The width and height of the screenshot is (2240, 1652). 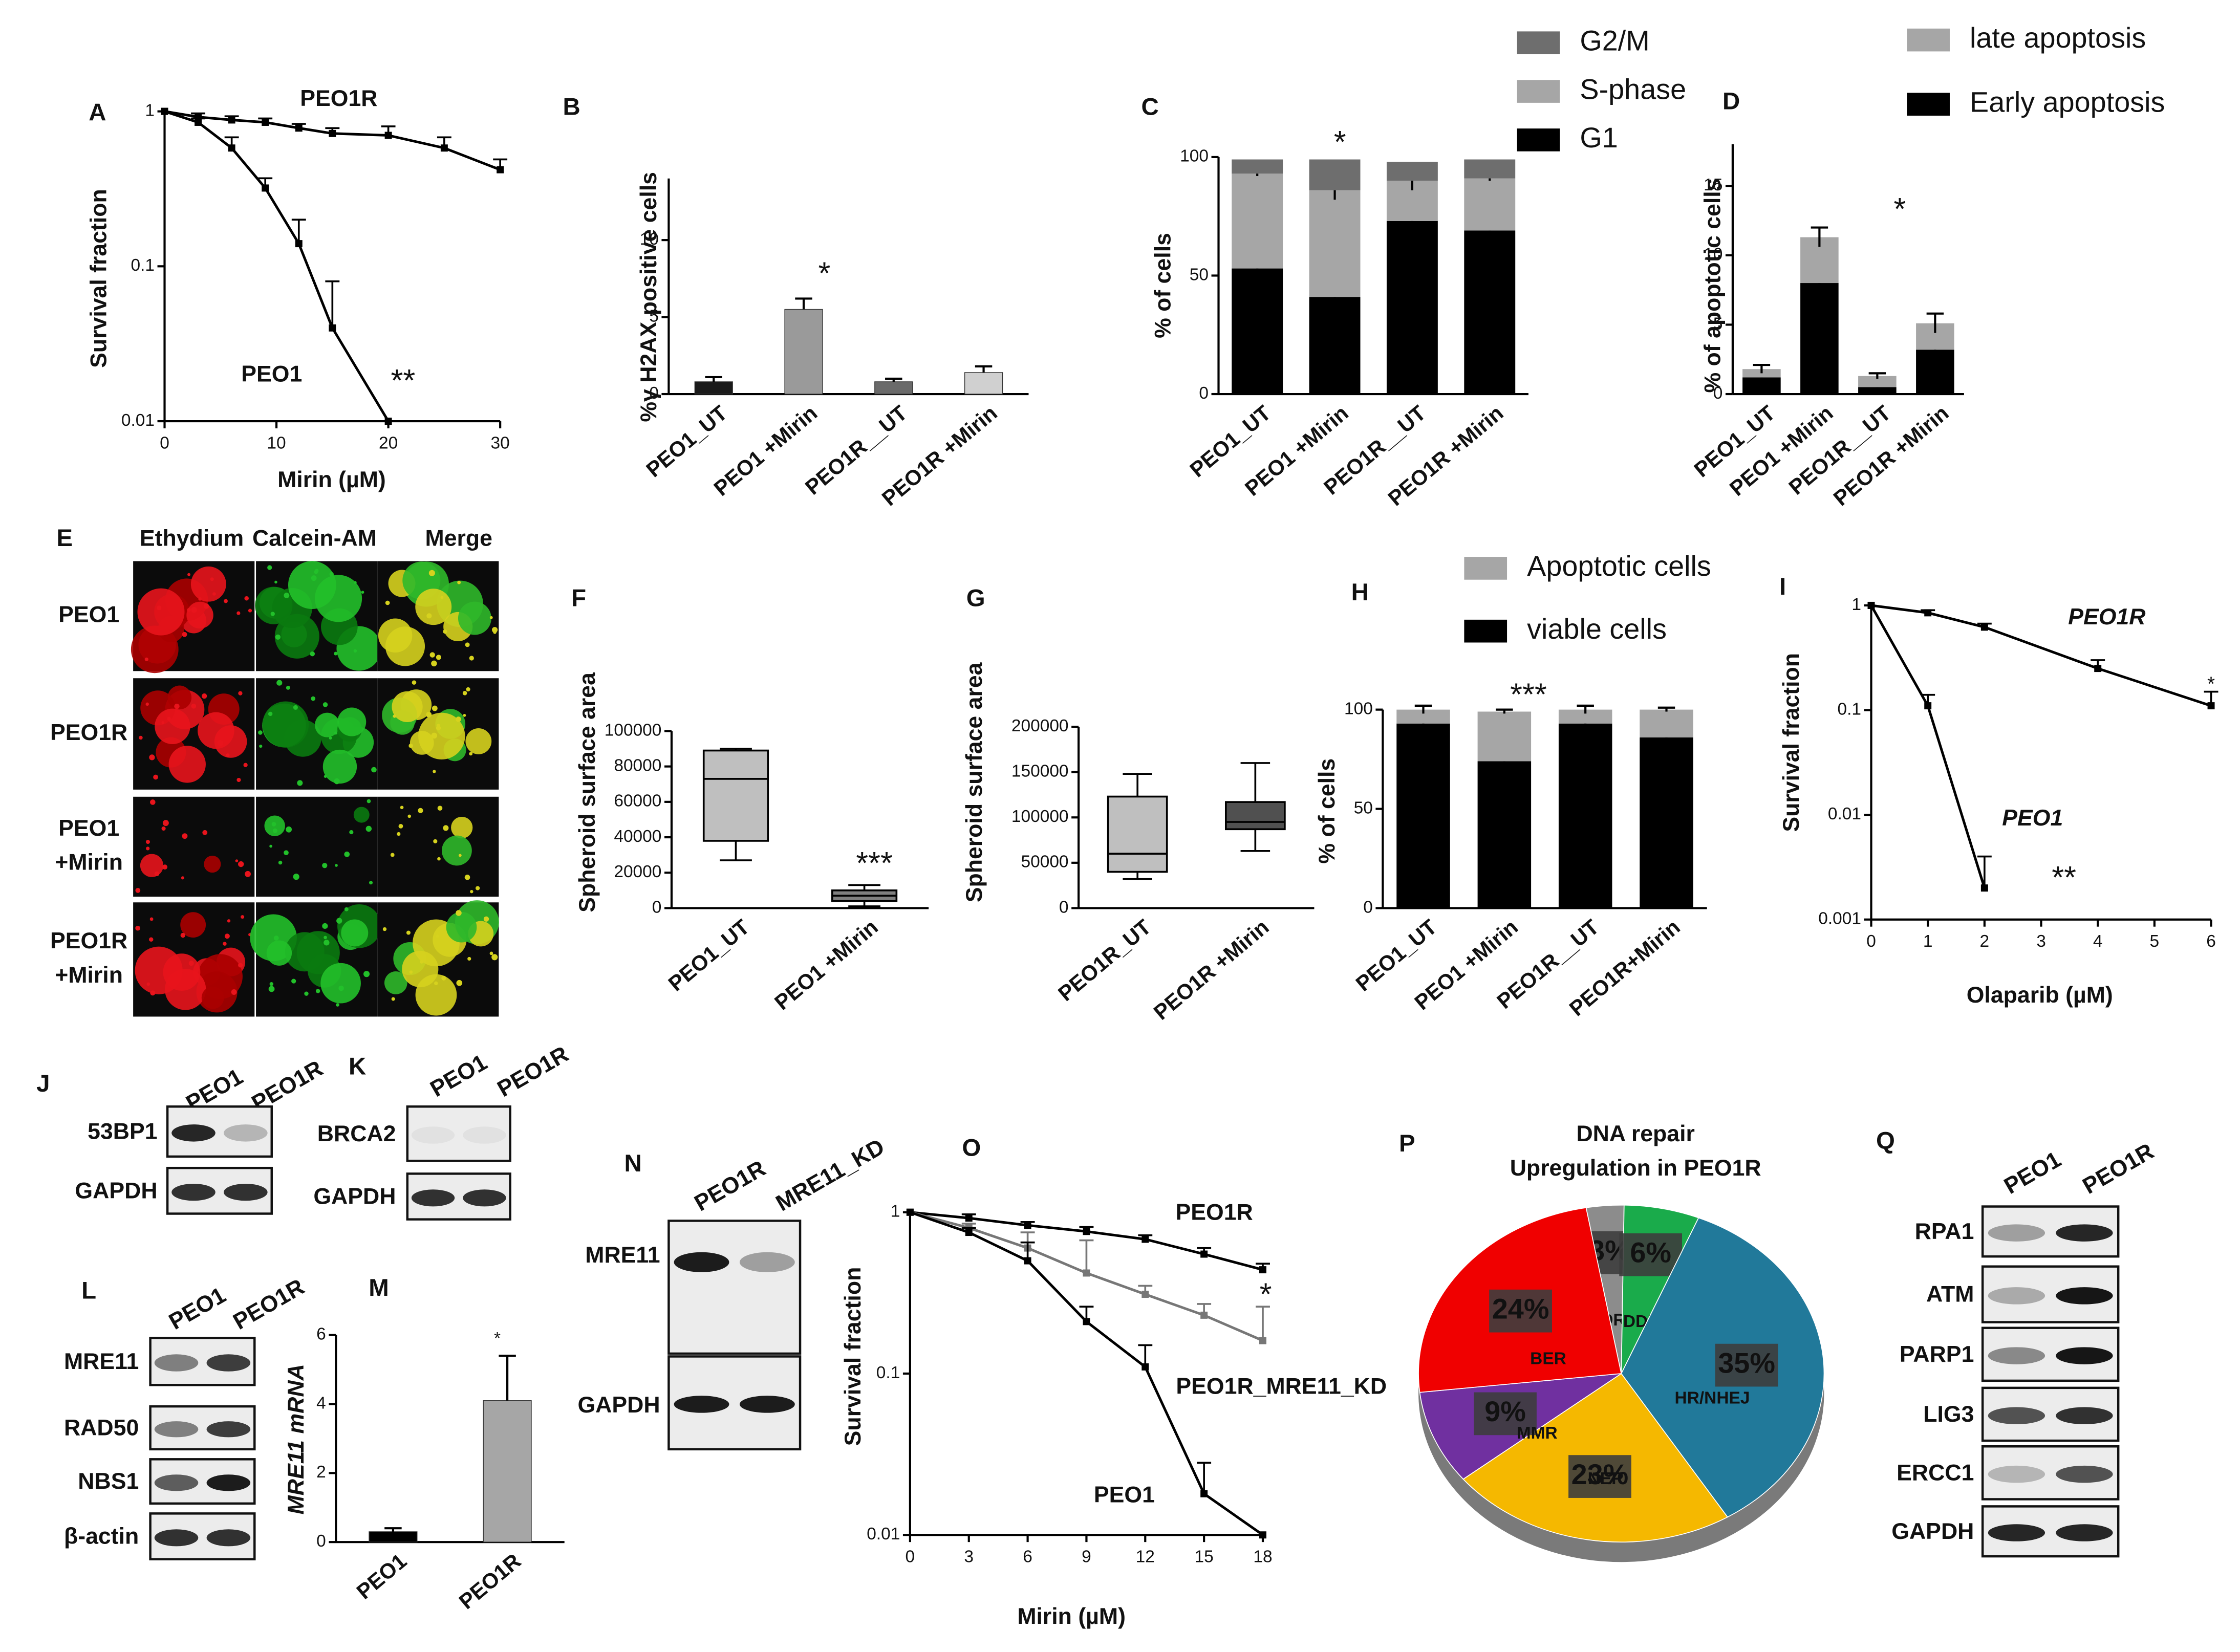 I want to click on y-tick-label: 100000, so click(x=1040, y=816).